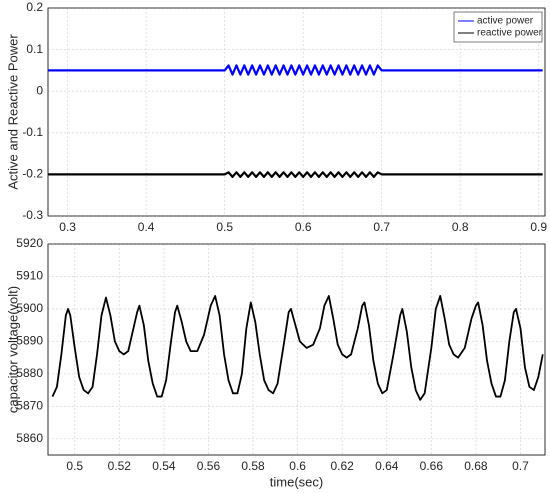 This screenshot has height=493, width=550. What do you see at coordinates (29, 276) in the screenshot?
I see `y-tick-label: 5910` at bounding box center [29, 276].